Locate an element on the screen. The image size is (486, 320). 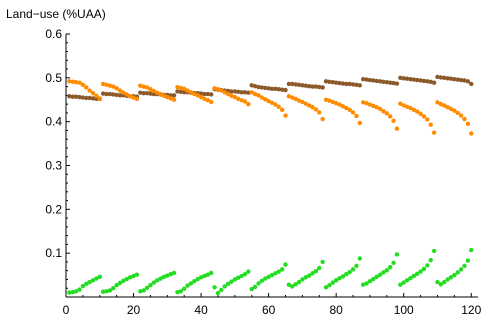
y-tick-label: 0.6 is located at coordinates (53, 34).